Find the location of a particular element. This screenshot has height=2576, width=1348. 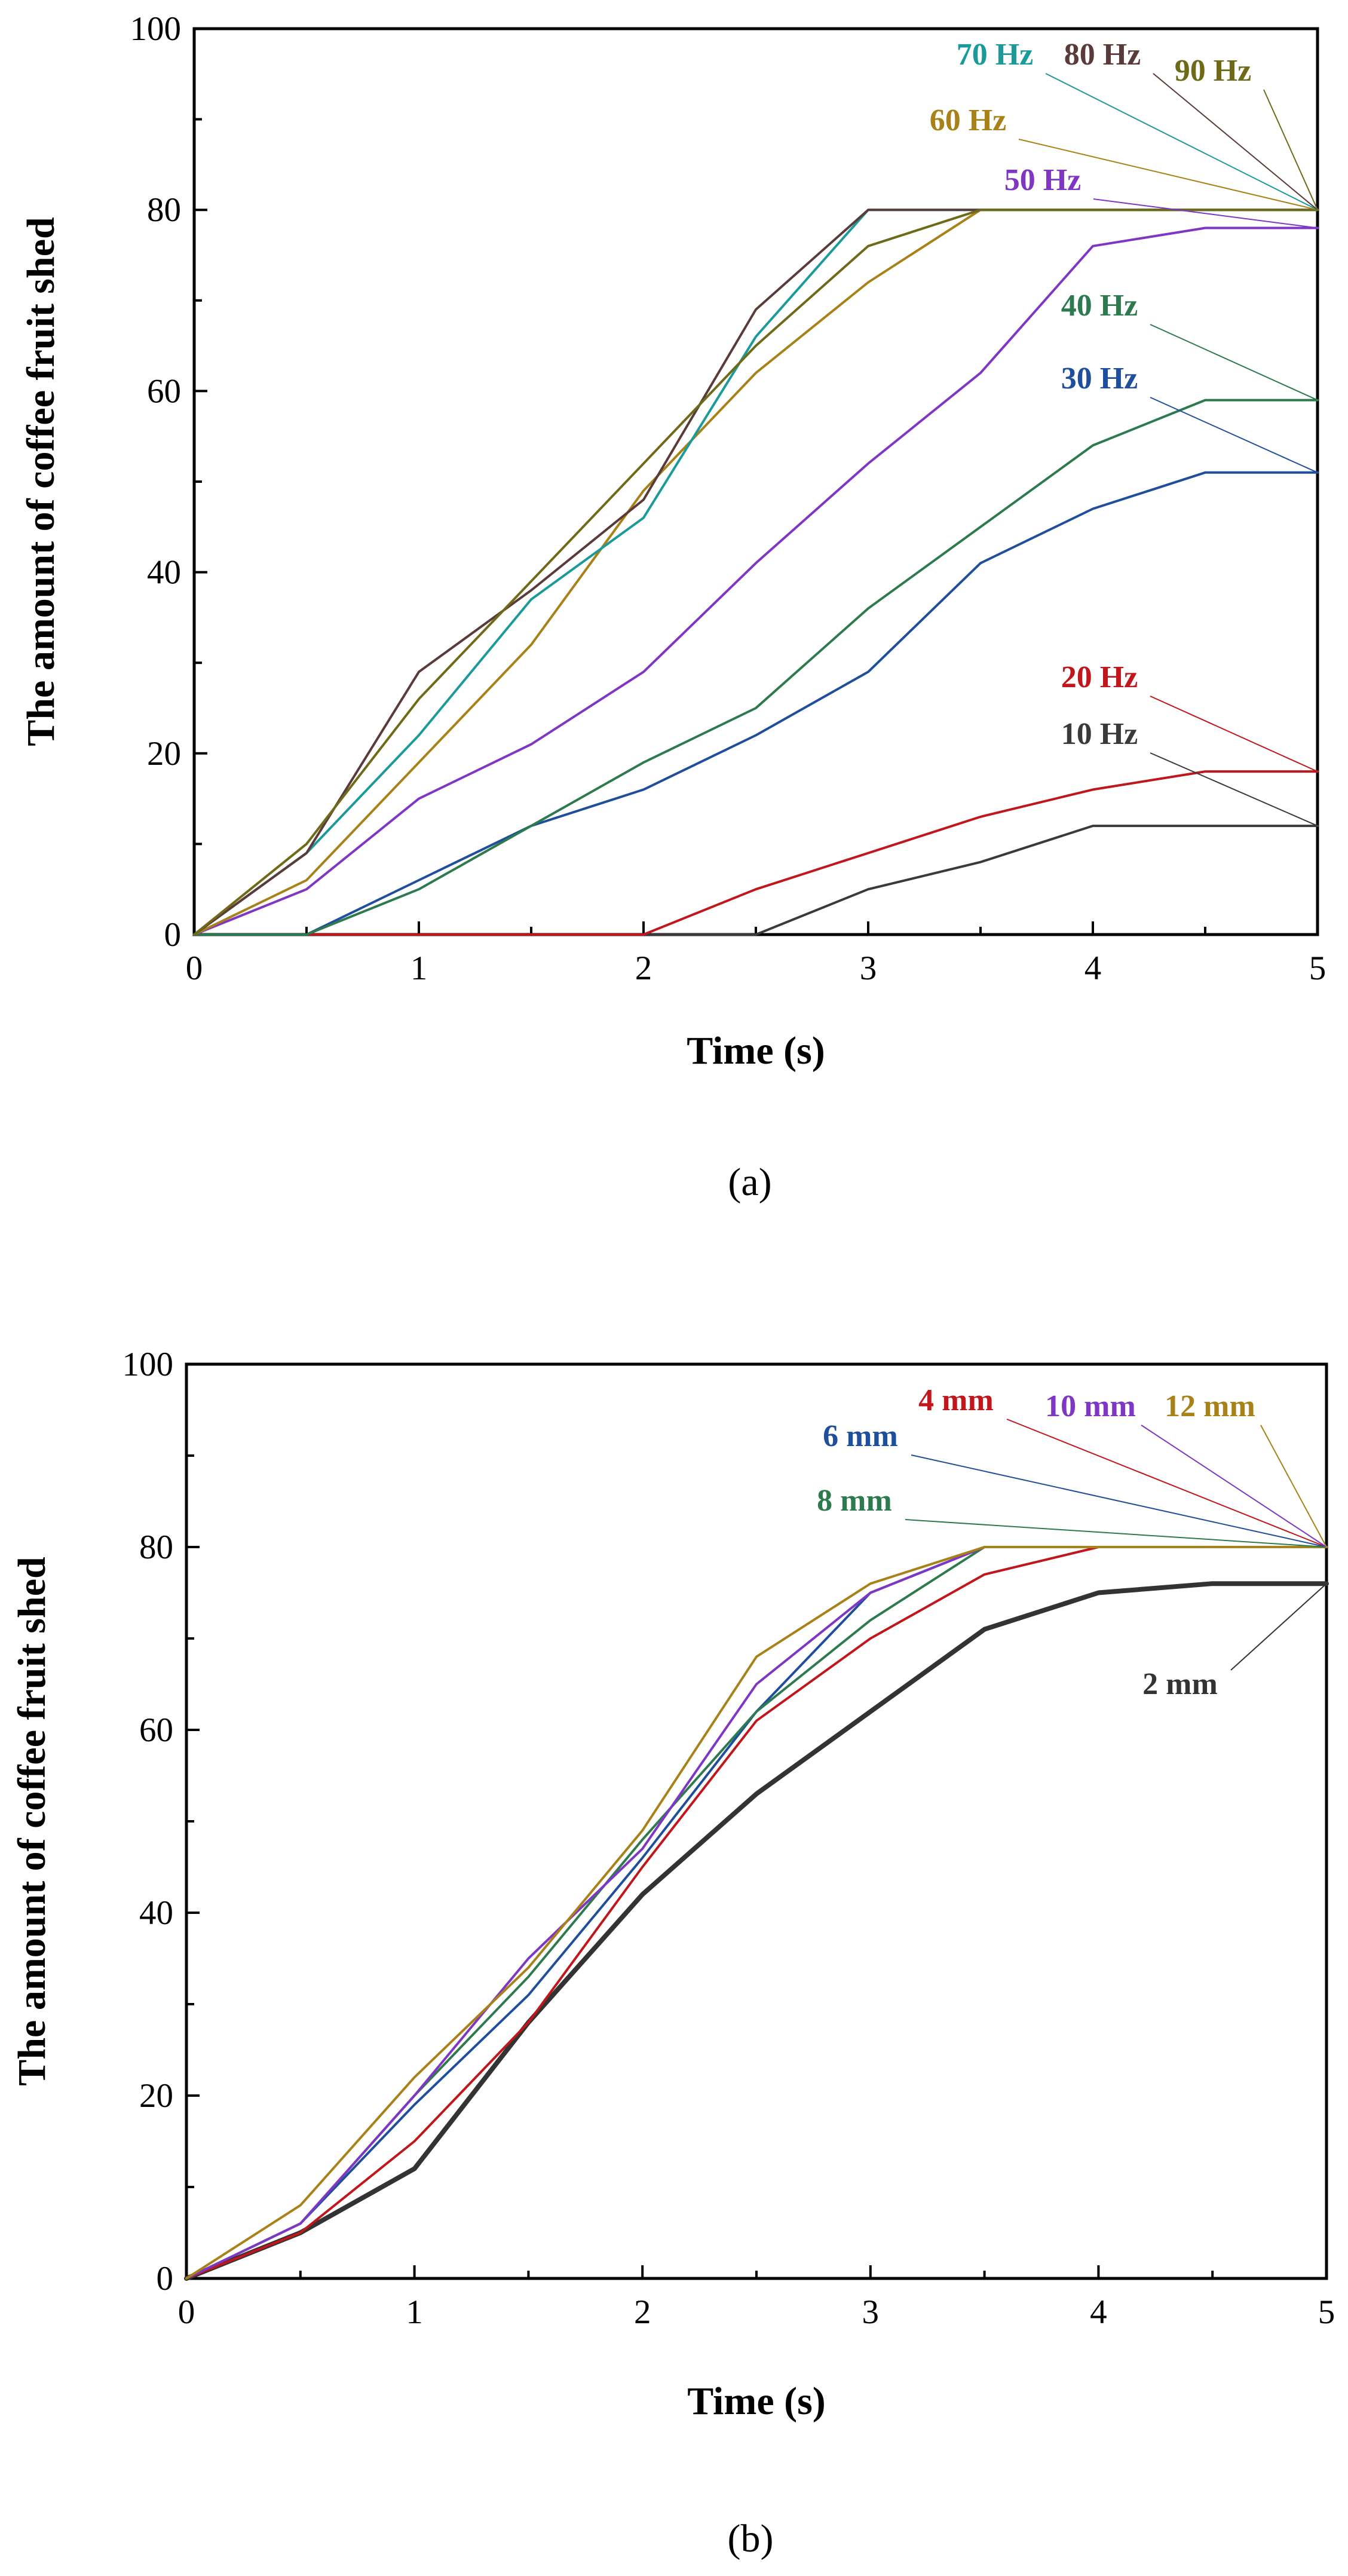

series-label-90-hz: 90 Hz is located at coordinates (1213, 71).